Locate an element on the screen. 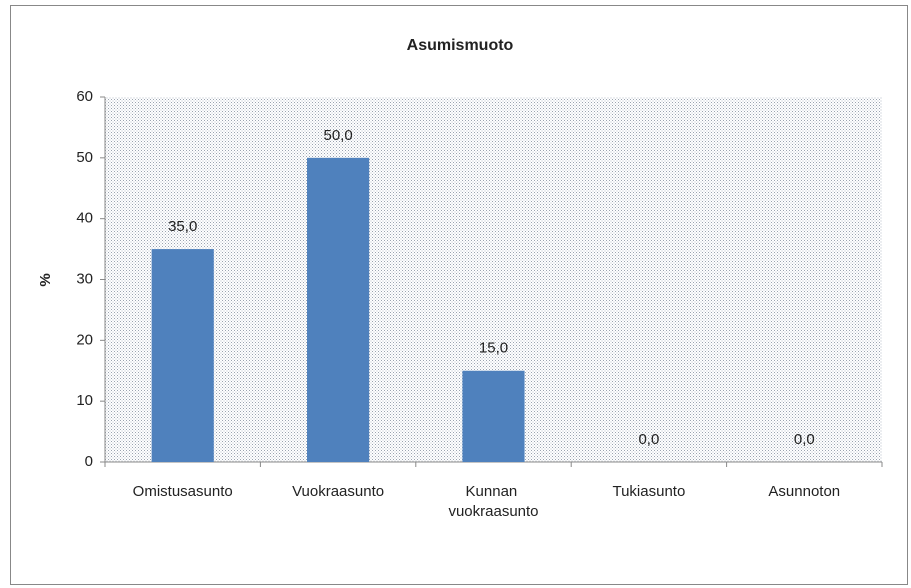 This screenshot has height=588, width=911. y-tick-label: 10 is located at coordinates (84, 400).